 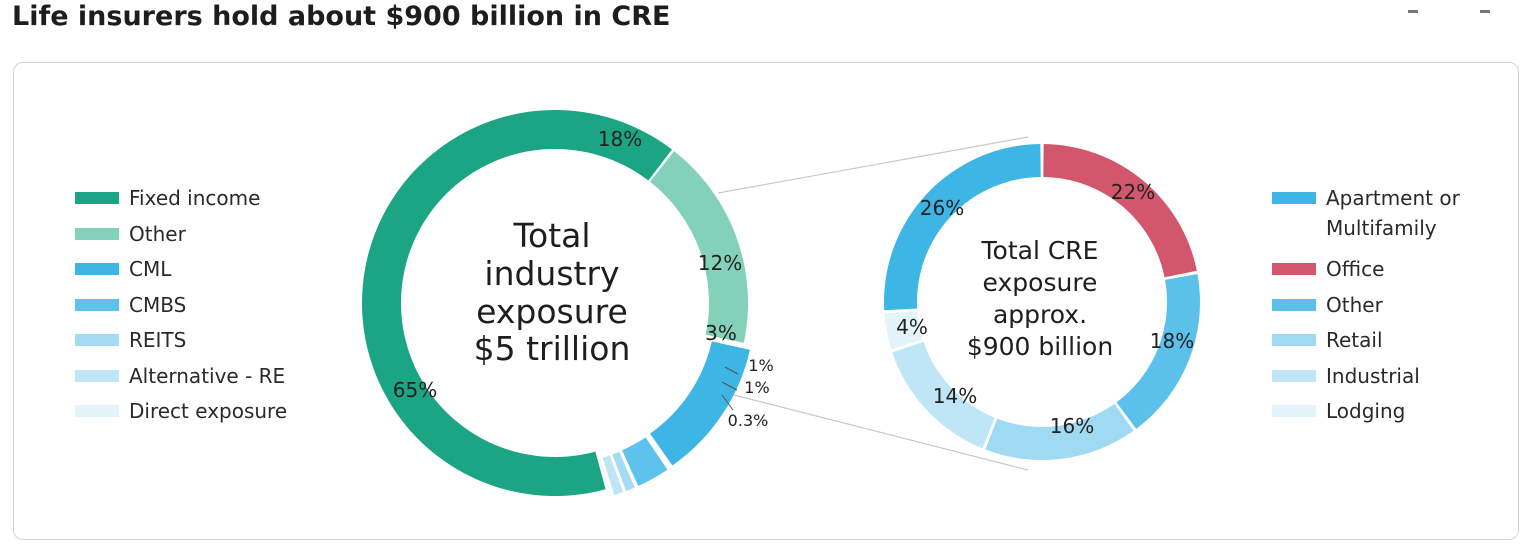 I want to click on slice-retail, so click(x=1059, y=431).